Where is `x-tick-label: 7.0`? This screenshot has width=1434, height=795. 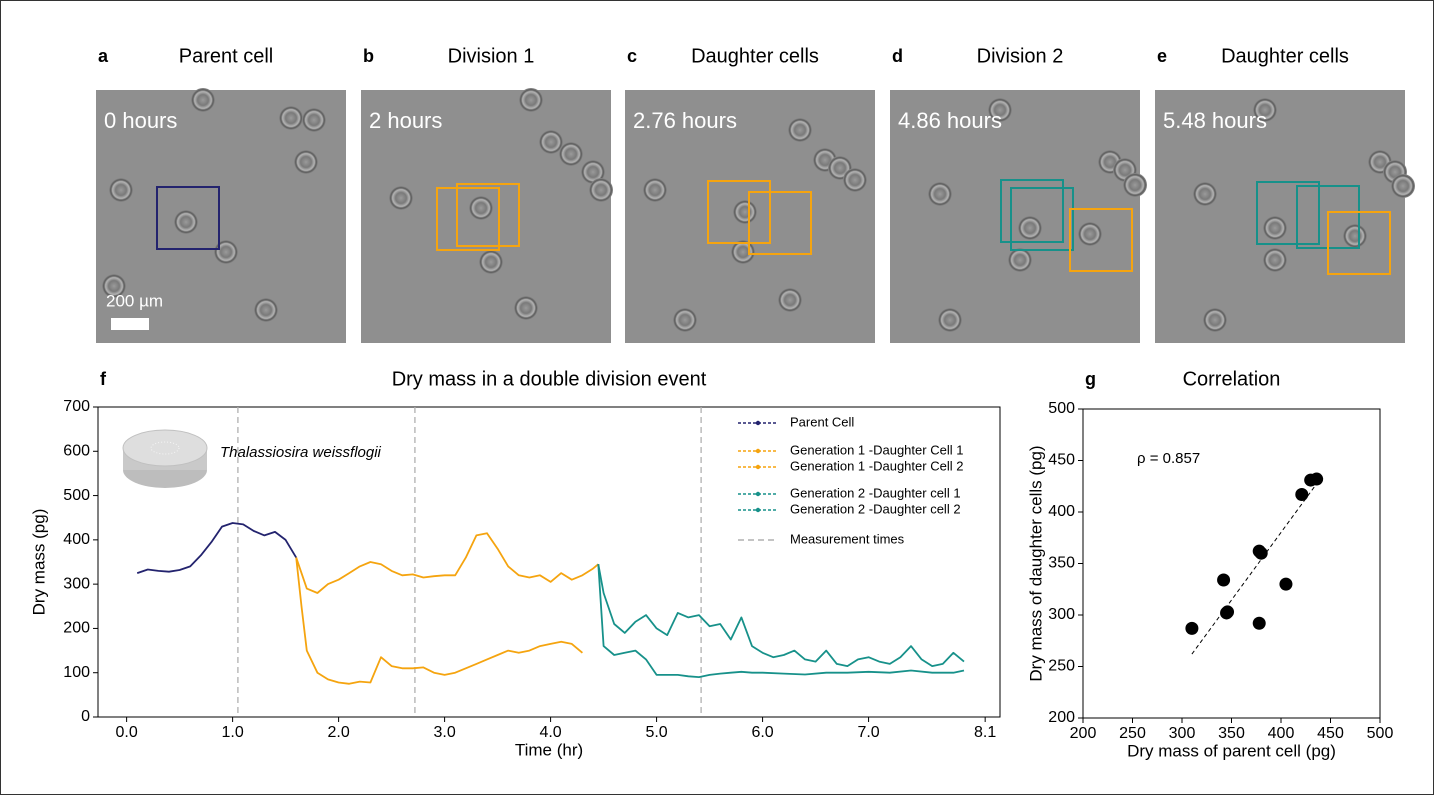 x-tick-label: 7.0 is located at coordinates (868, 732).